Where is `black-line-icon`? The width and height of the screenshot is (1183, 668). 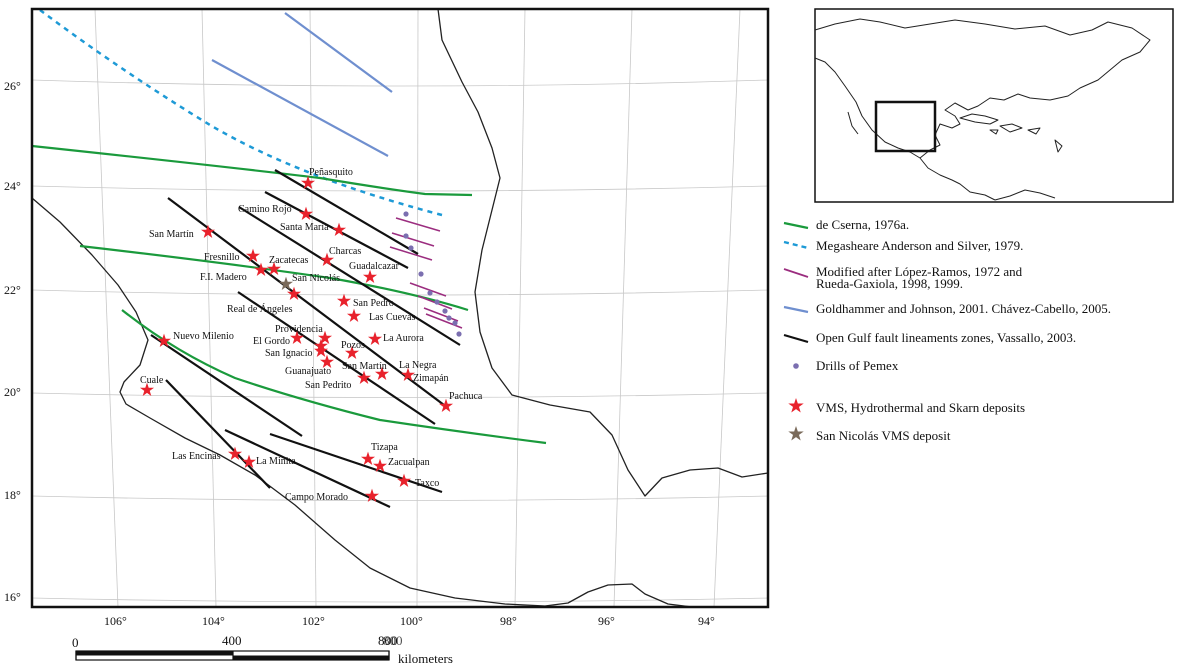
black-line-icon is located at coordinates (796, 338).